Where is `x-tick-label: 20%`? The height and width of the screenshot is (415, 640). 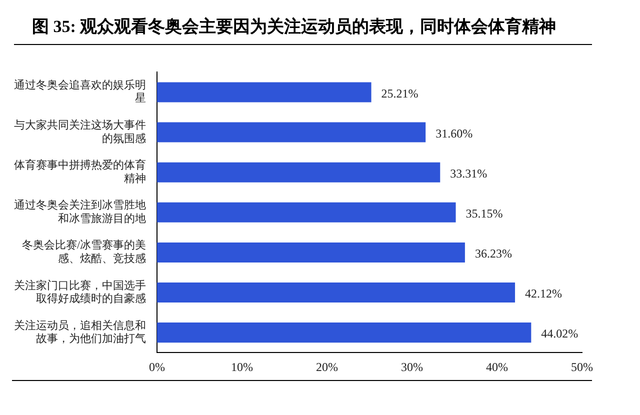
x-tick-label: 20% is located at coordinates (327, 367).